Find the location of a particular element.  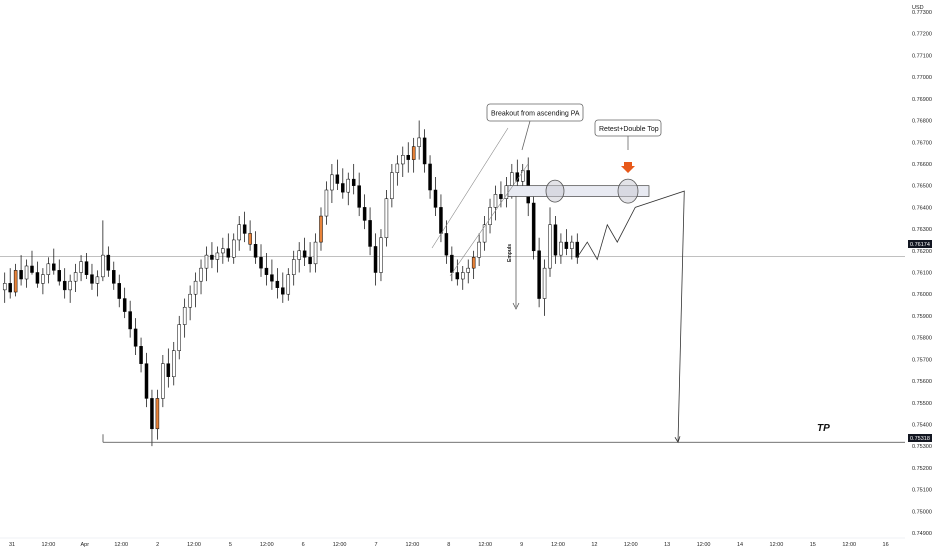

price-tick-label: 0.76100 is located at coordinates (922, 274).